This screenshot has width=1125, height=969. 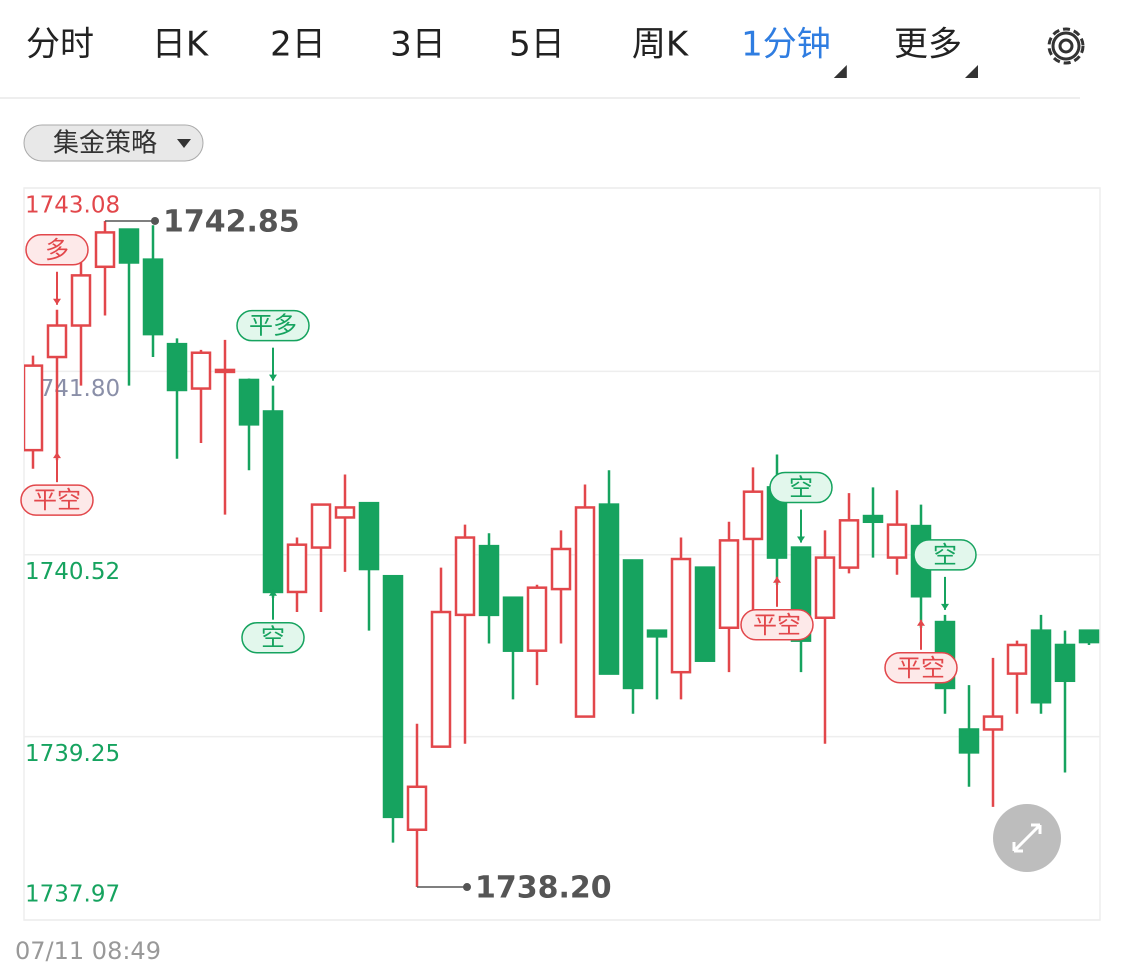 What do you see at coordinates (543, 888) in the screenshot?
I see `extreme-label: 1738.20` at bounding box center [543, 888].